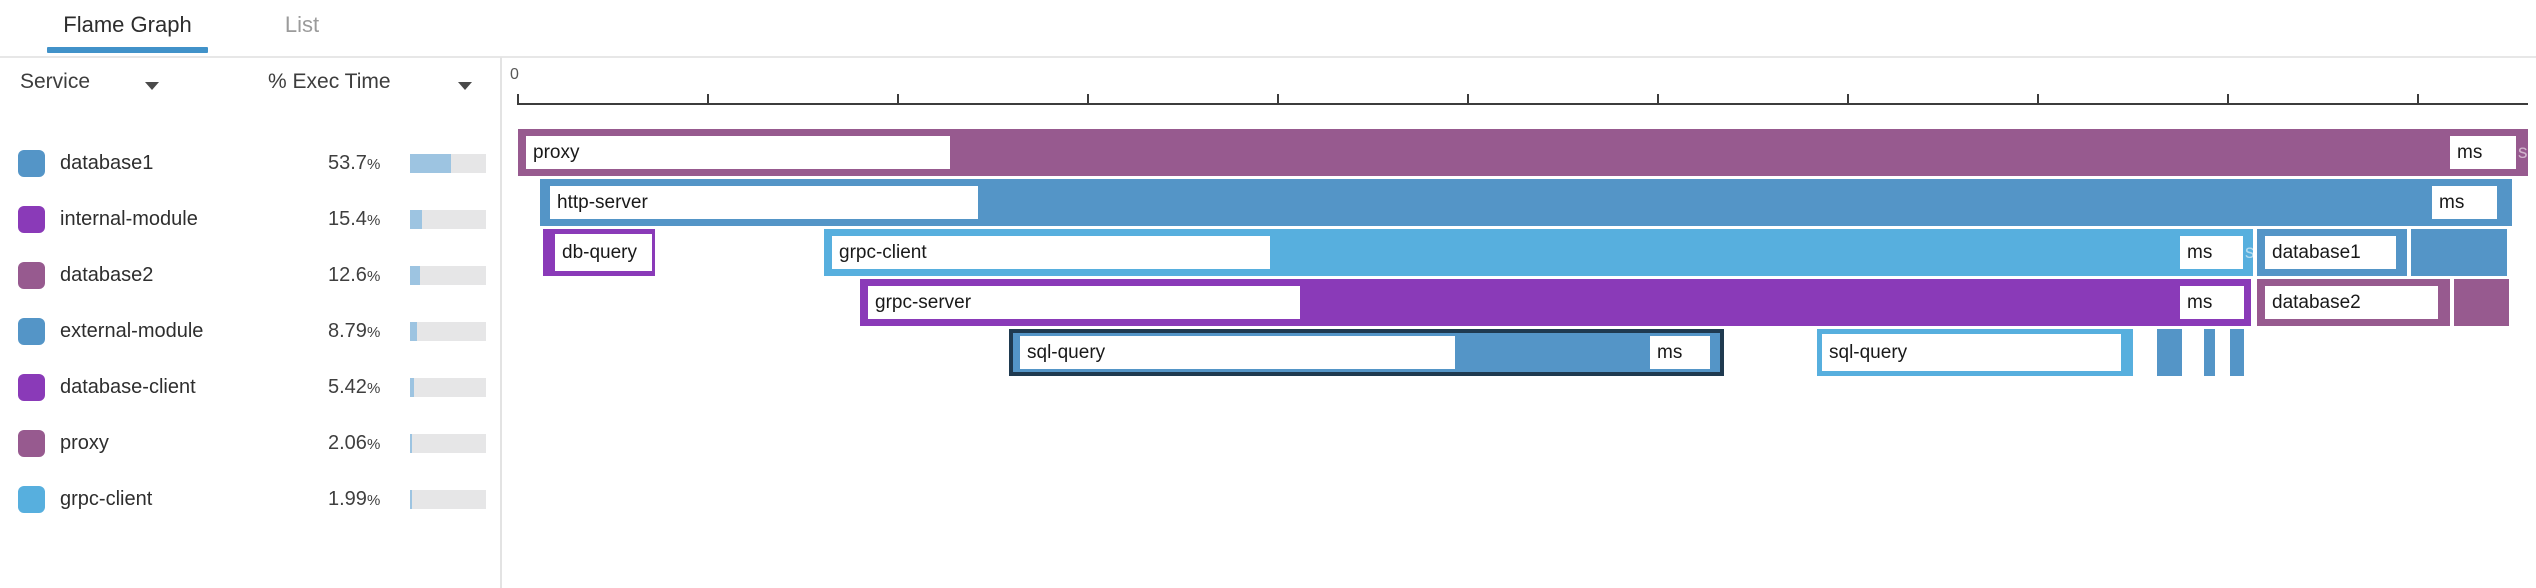 Image resolution: width=2536 pixels, height=588 pixels. Describe the element at coordinates (250, 514) in the screenshot. I see `legend-row: grpc-client 1.99%` at that location.